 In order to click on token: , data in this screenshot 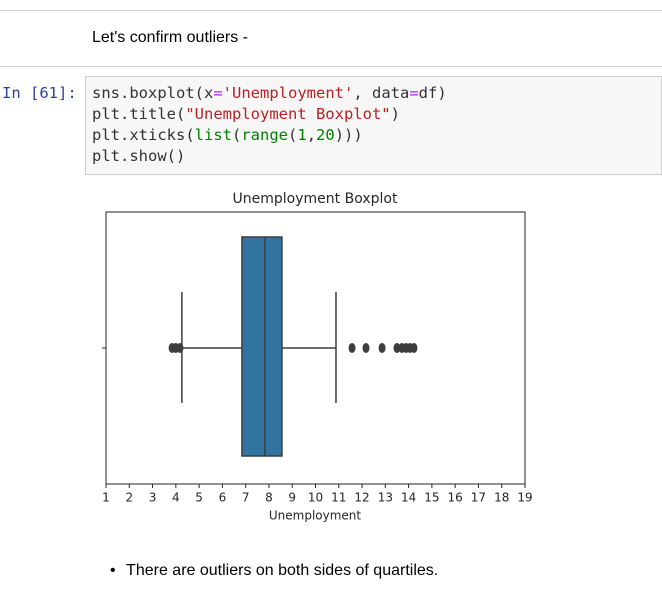, I will do `click(381, 93)`.